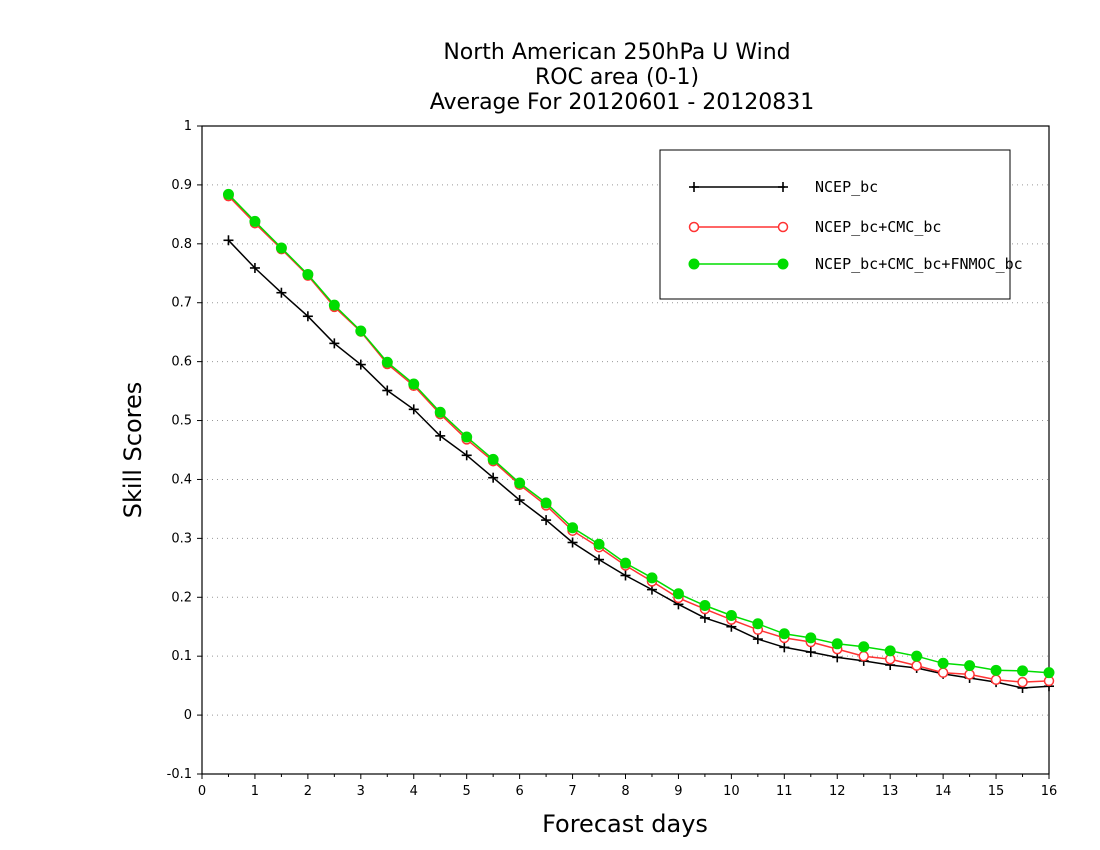 This screenshot has height=850, width=1100. What do you see at coordinates (943, 791) in the screenshot?
I see `x-tick-label: 14` at bounding box center [943, 791].